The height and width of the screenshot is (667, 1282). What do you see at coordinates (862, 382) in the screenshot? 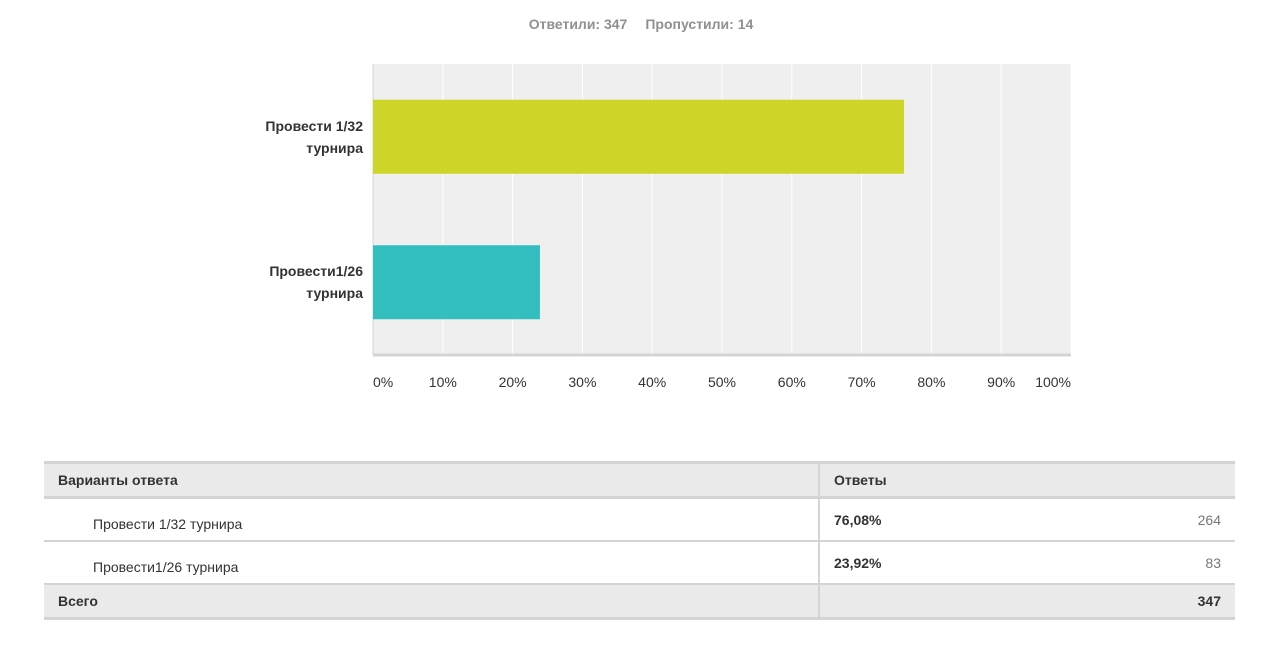
I see `x-tick-label: 70%` at bounding box center [862, 382].